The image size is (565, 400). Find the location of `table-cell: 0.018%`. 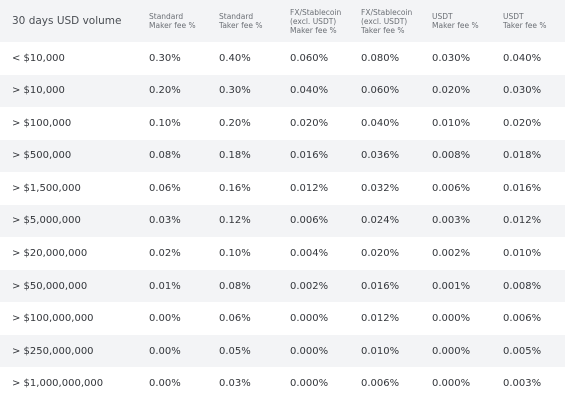

table-cell: 0.018% is located at coordinates (522, 156).